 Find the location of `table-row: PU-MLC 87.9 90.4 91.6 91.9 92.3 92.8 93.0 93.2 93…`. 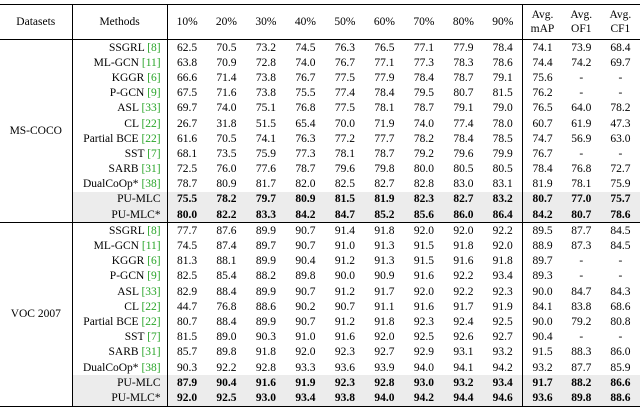

table-row: PU-MLC 87.9 90.4 91.6 91.9 92.3 92.8 93.0 93.2 93… is located at coordinates (320, 383).